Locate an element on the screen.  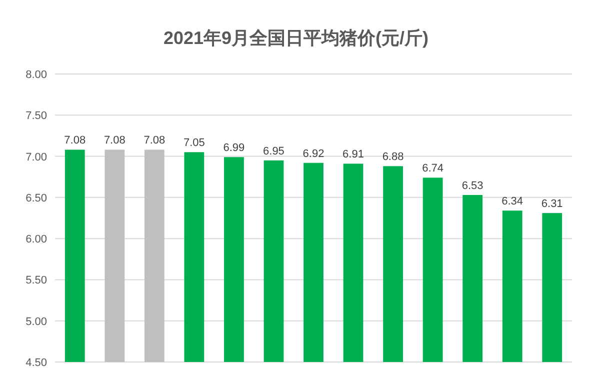
data-label: 6.74 is located at coordinates (433, 168).